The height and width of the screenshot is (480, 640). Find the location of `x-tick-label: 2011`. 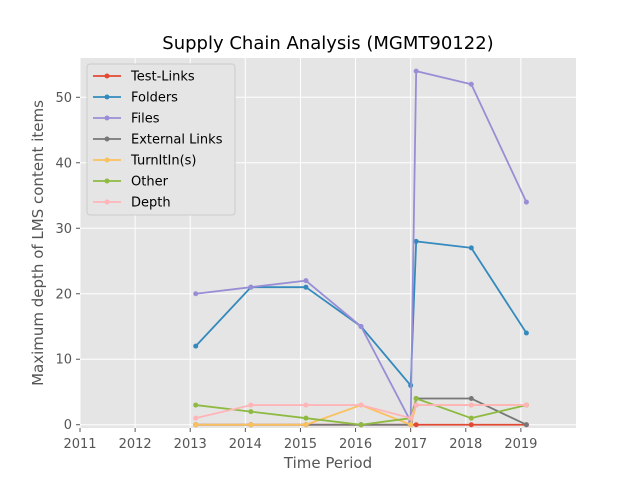

x-tick-label: 2011 is located at coordinates (79, 444).